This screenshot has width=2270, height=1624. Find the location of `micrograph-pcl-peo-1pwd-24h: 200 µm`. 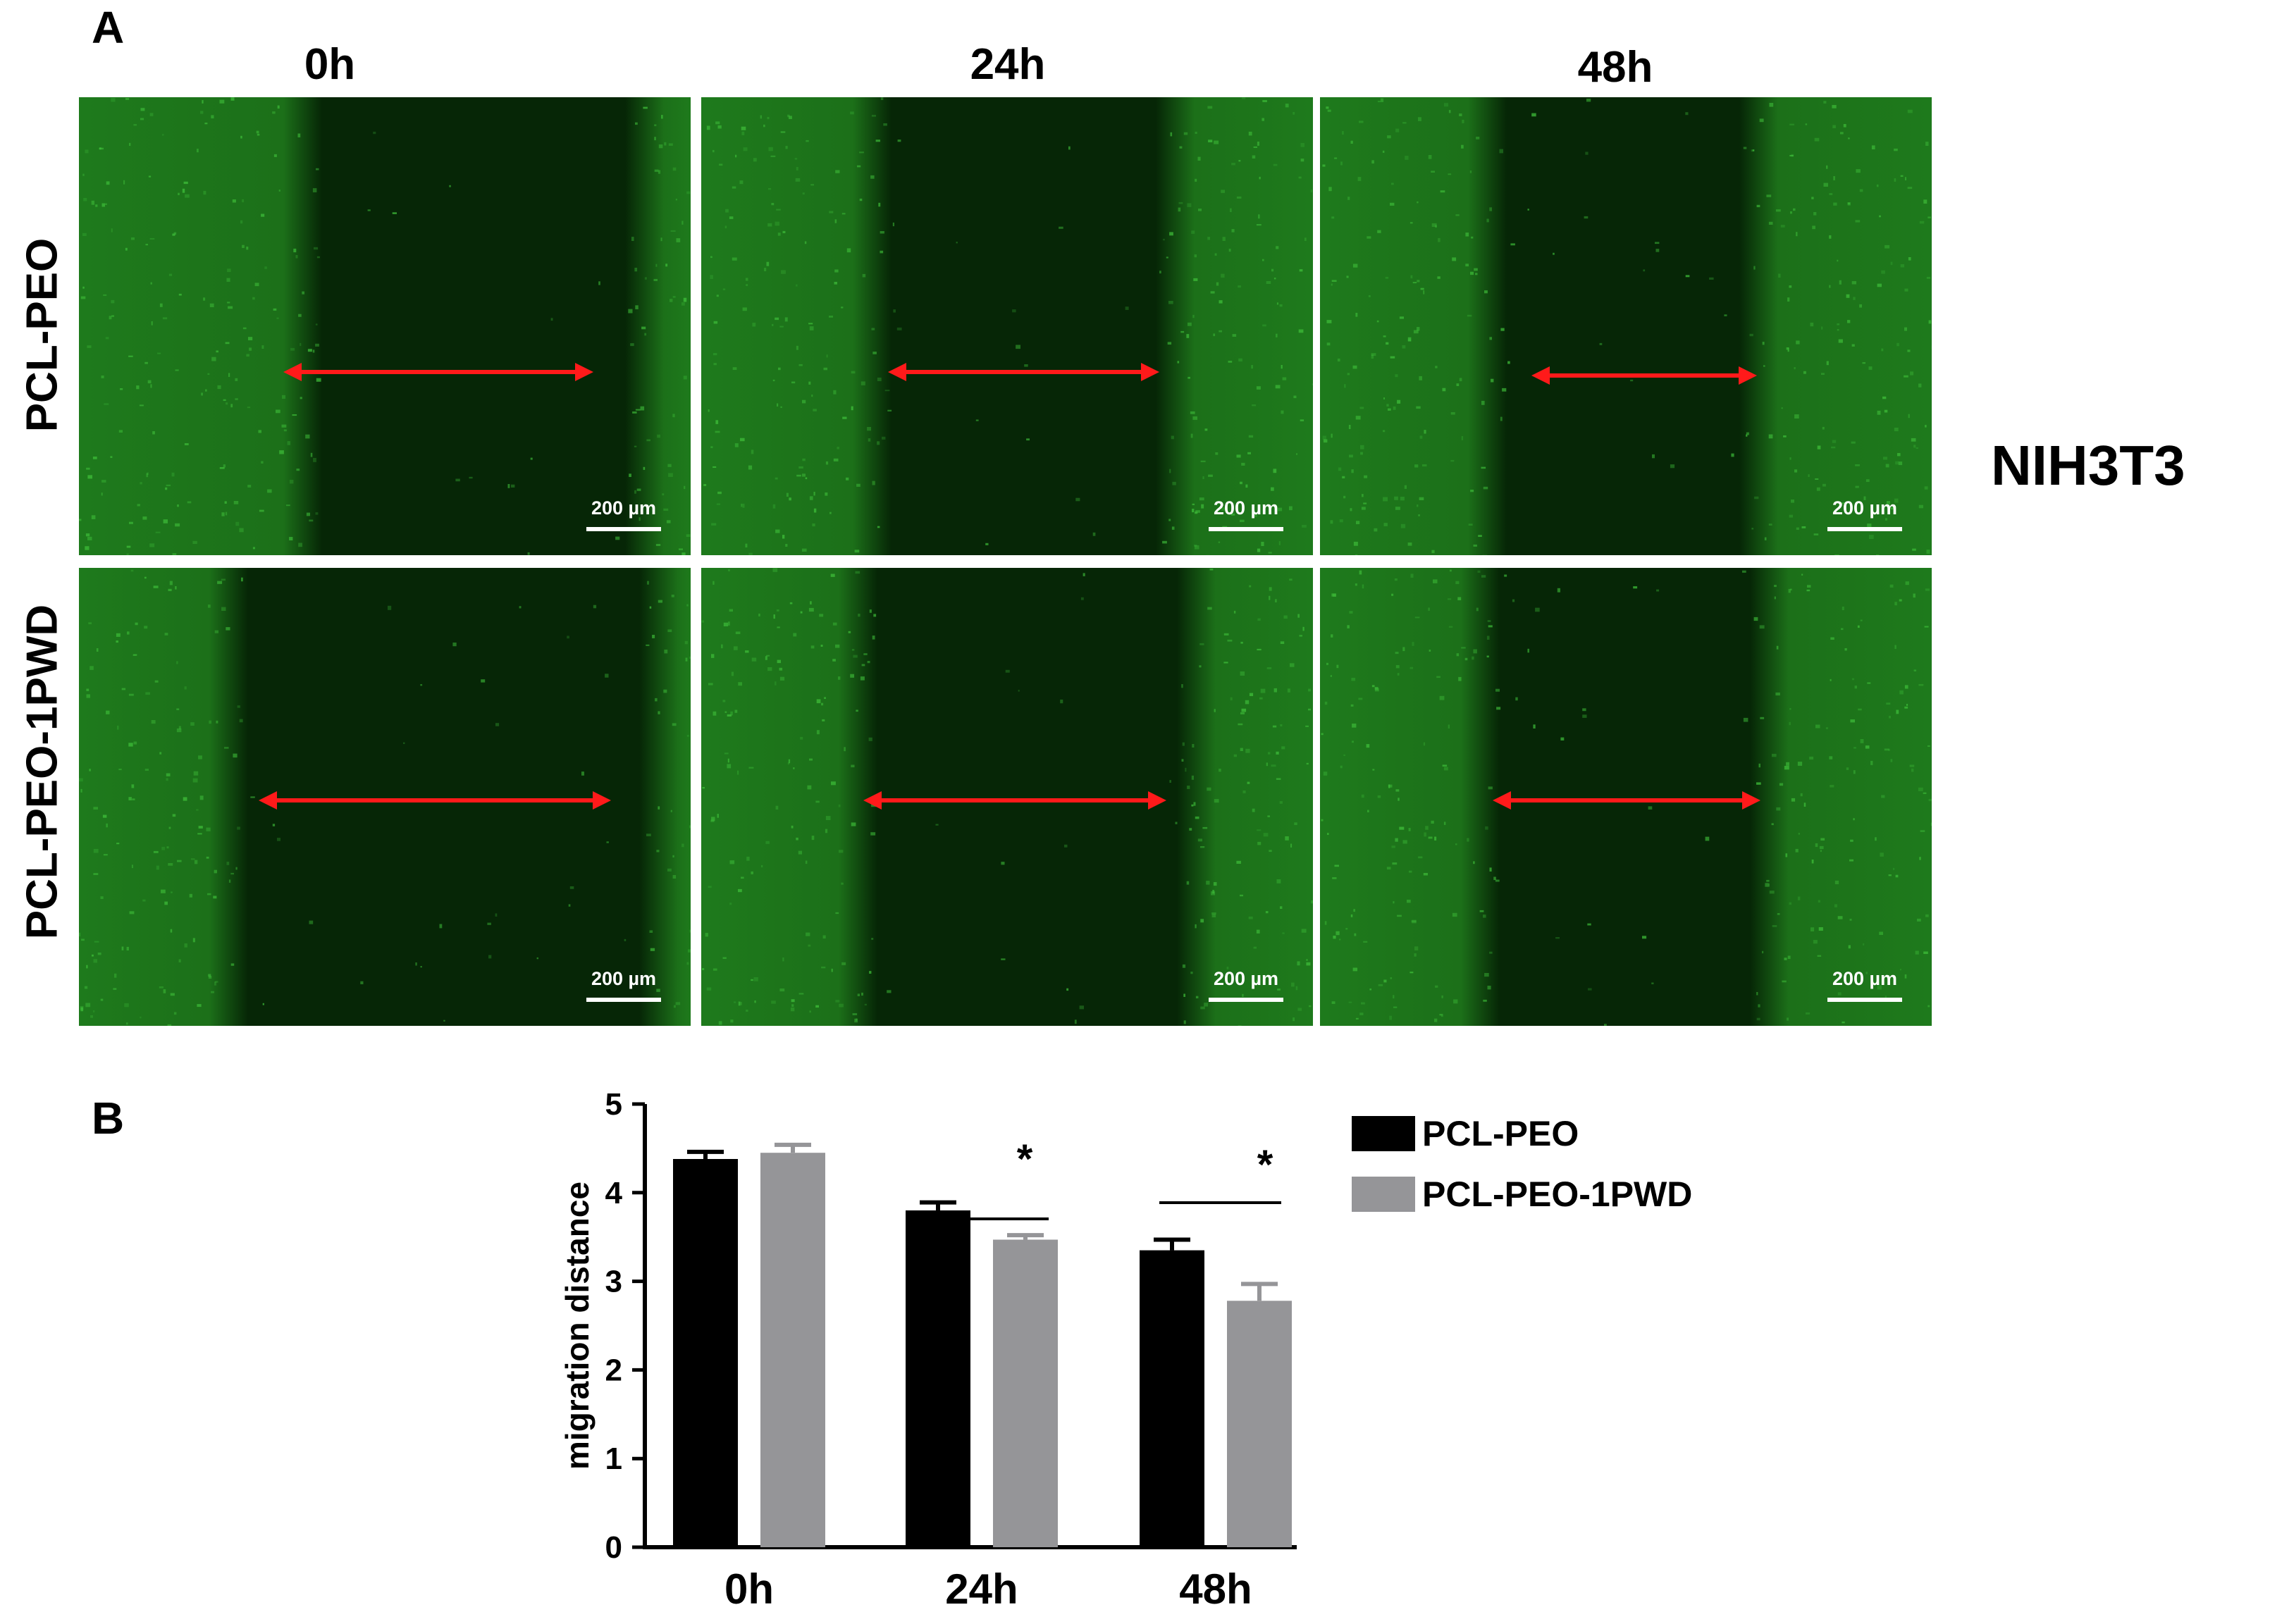

micrograph-pcl-peo-1pwd-24h: 200 µm is located at coordinates (1007, 797).